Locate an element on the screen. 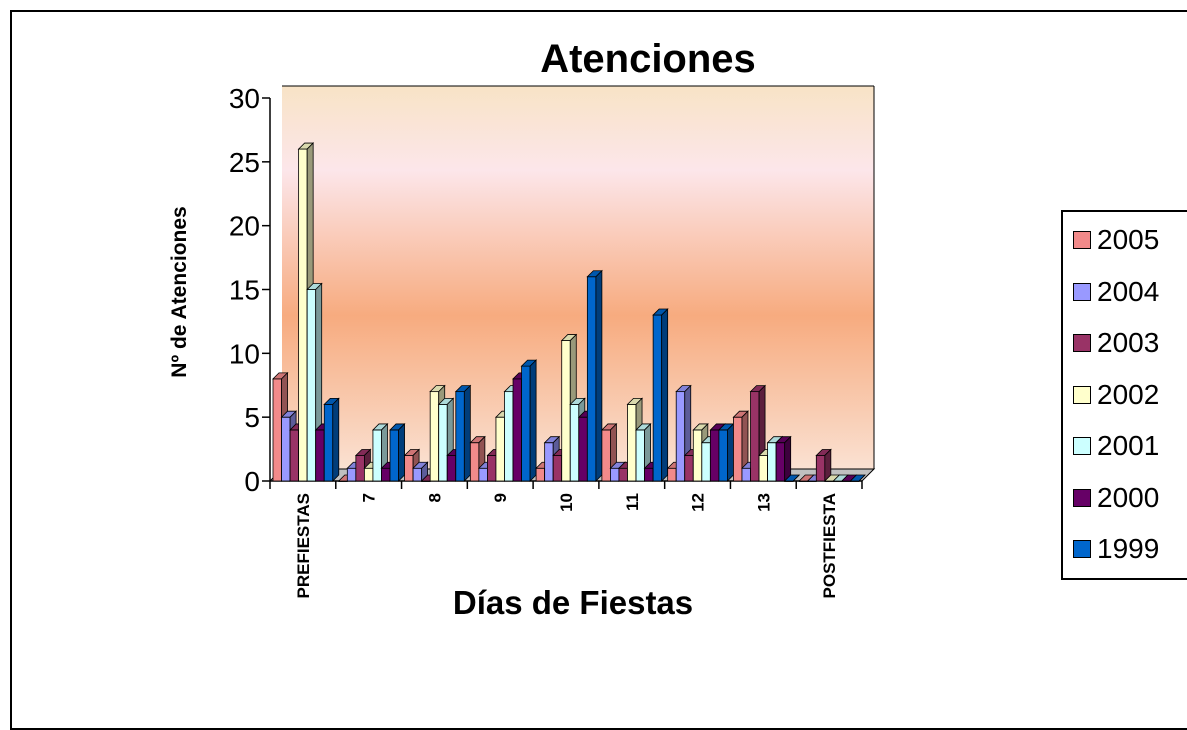 The image size is (1187, 730). legend-label: 2001 is located at coordinates (1128, 445).